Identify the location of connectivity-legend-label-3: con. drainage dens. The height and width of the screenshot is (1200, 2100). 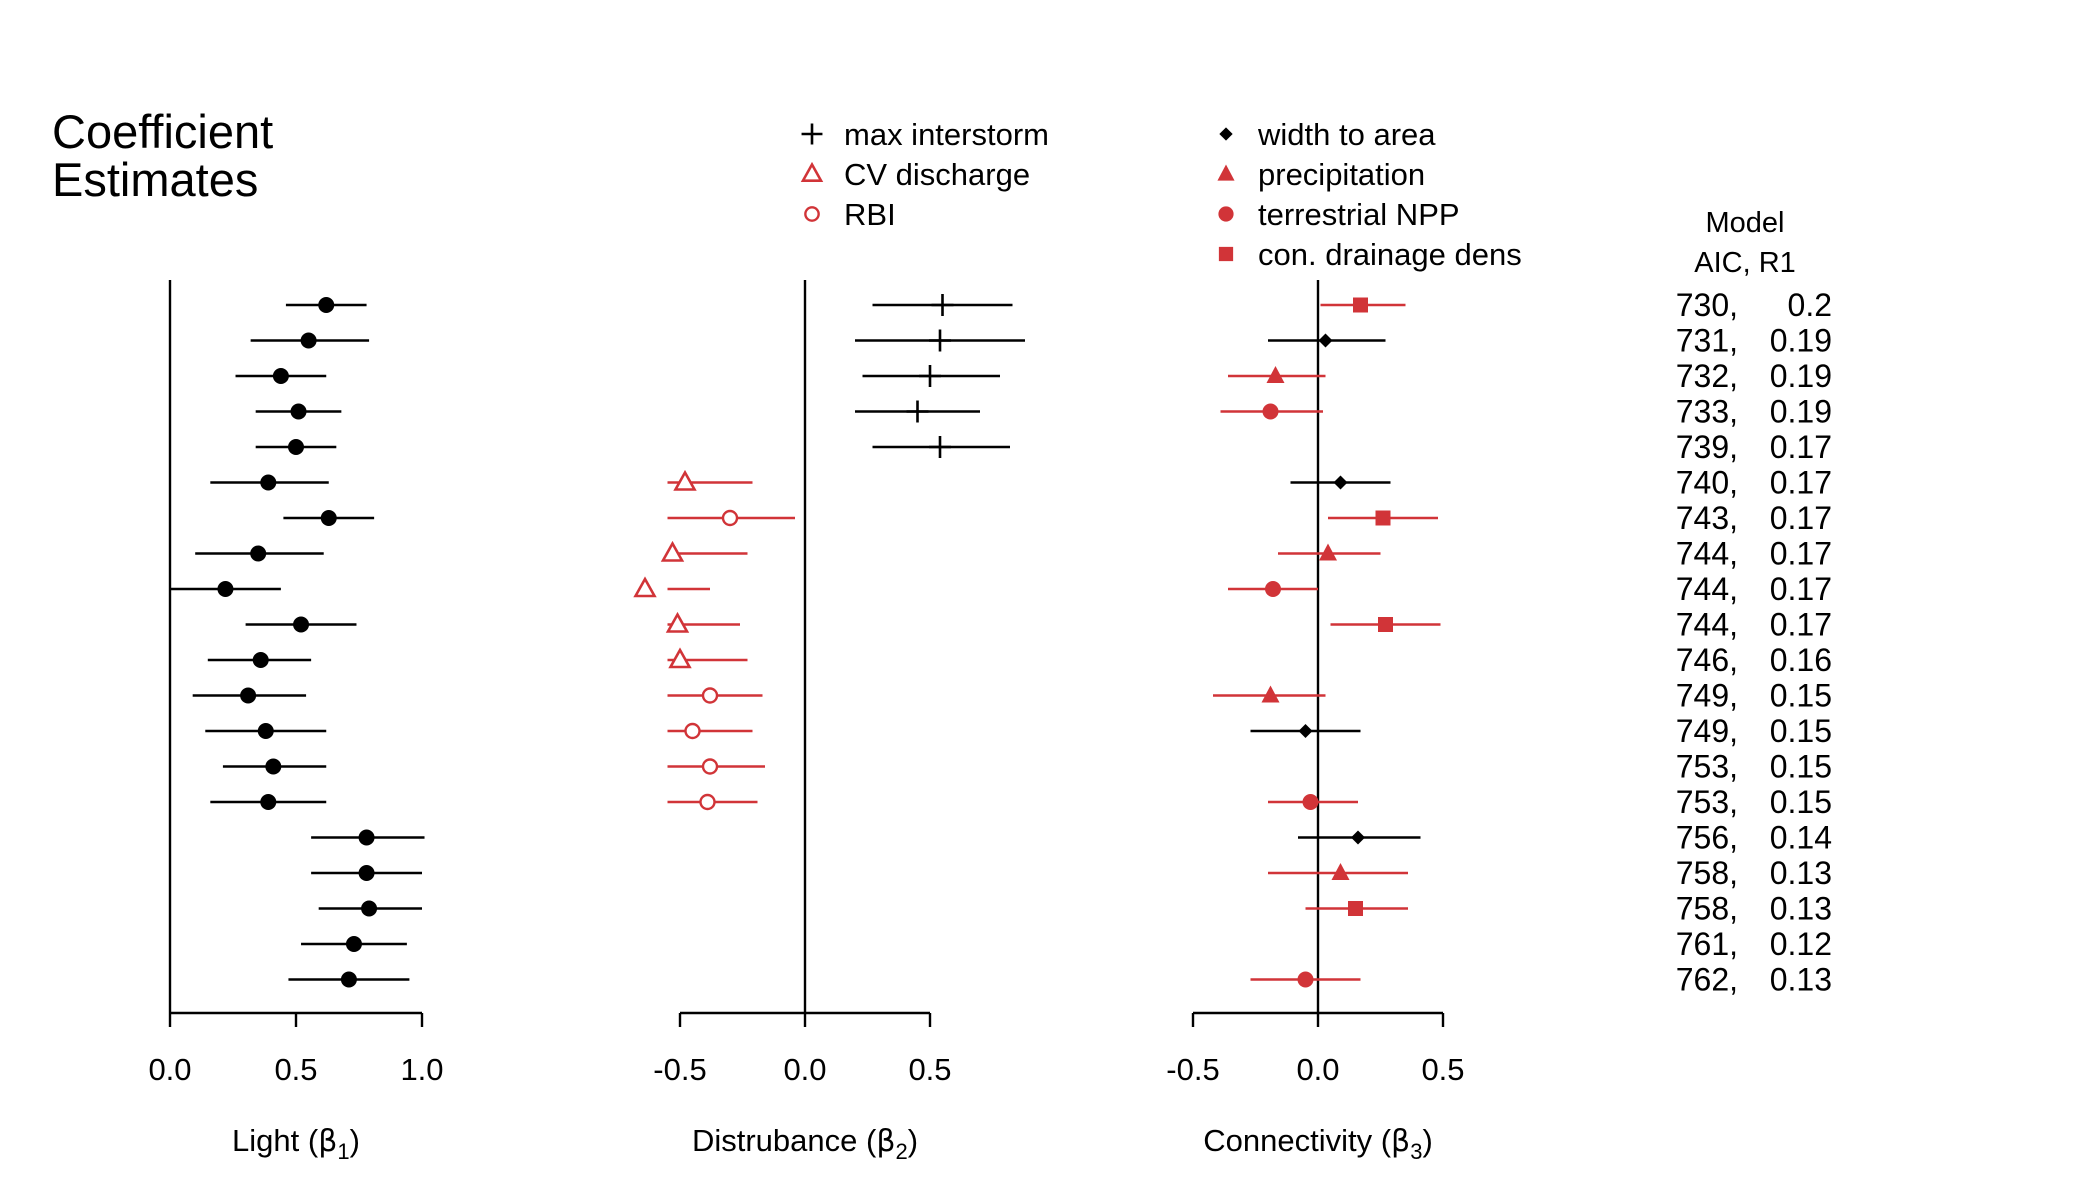
(1390, 254).